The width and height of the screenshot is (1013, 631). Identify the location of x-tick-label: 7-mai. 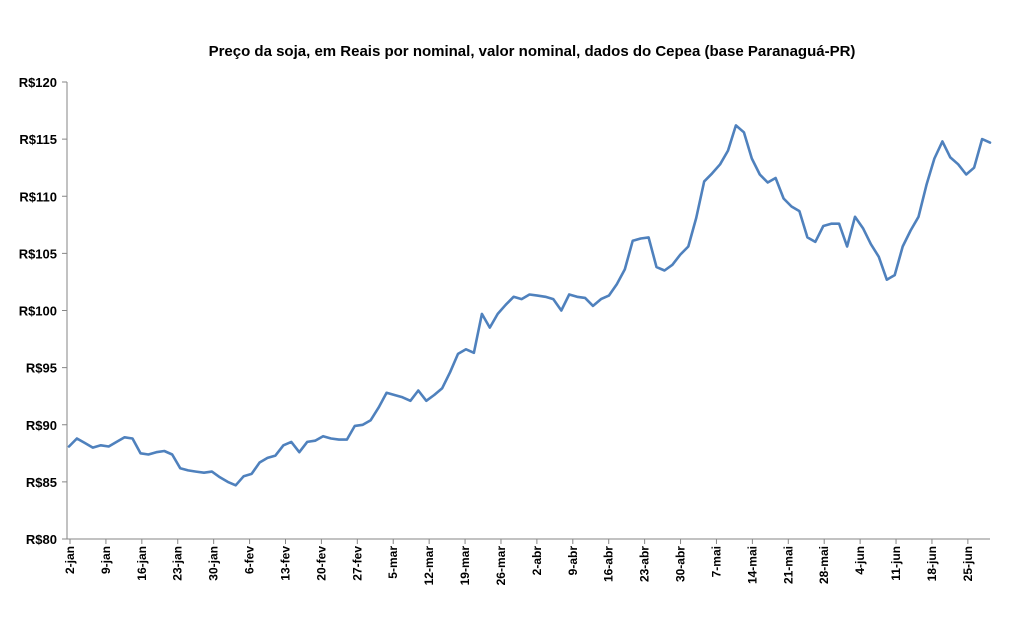
(716, 561).